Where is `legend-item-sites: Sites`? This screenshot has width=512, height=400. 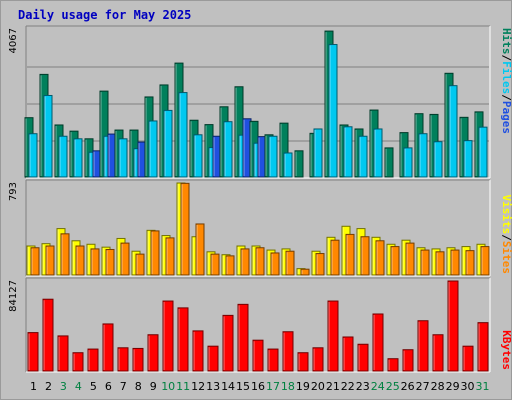 legend-item-sites: Sites is located at coordinates (506, 257).